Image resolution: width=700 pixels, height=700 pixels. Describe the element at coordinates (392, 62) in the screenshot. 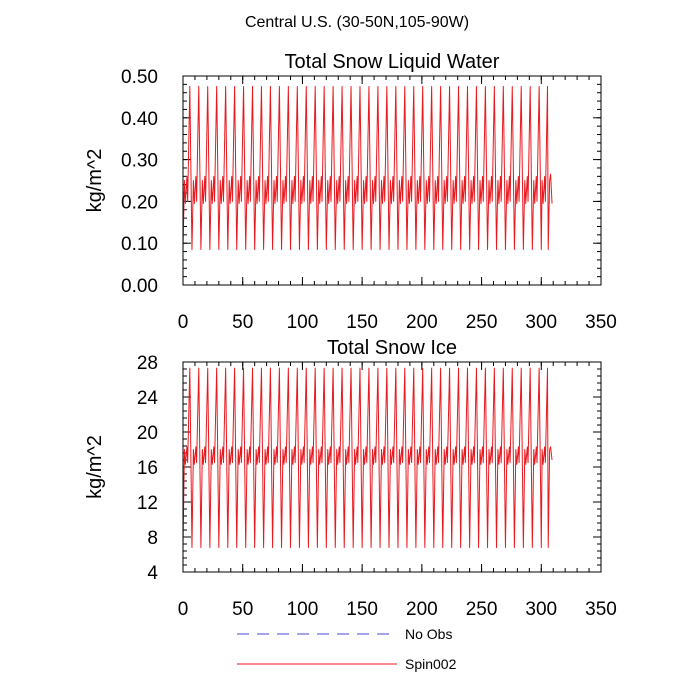

I see `chart-title: Total Snow Liquid Water` at that location.